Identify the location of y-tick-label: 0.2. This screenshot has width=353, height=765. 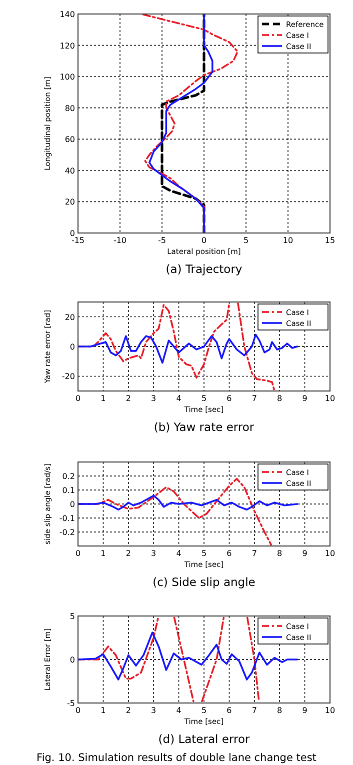
(68, 476).